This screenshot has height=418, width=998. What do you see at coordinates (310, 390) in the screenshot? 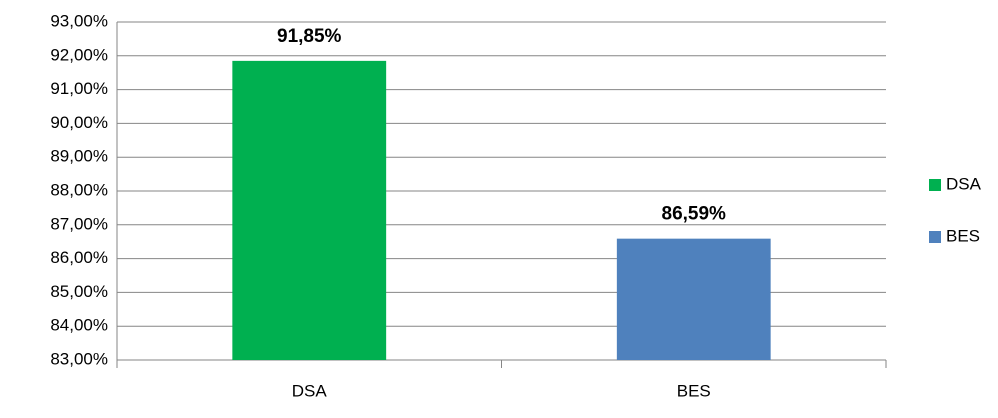
I see `x-tick-label: DSA` at bounding box center [310, 390].